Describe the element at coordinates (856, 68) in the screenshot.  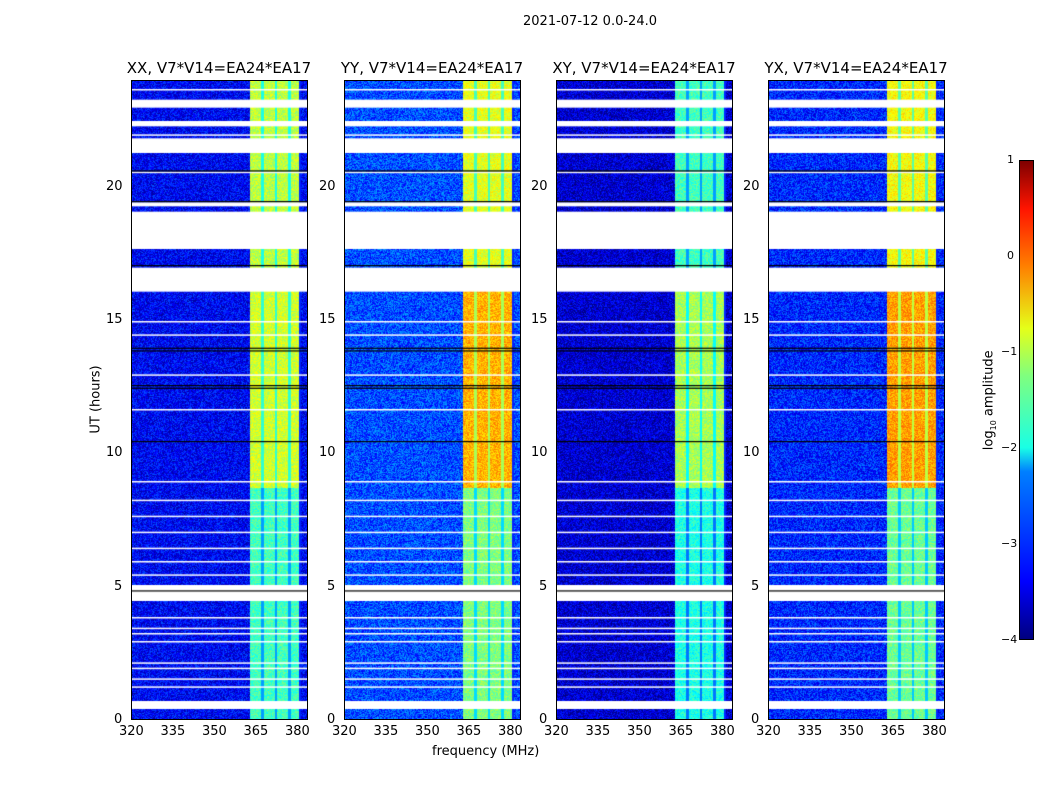
I see `panel-title: YX, V7*V14=EA24*EA17` at that location.